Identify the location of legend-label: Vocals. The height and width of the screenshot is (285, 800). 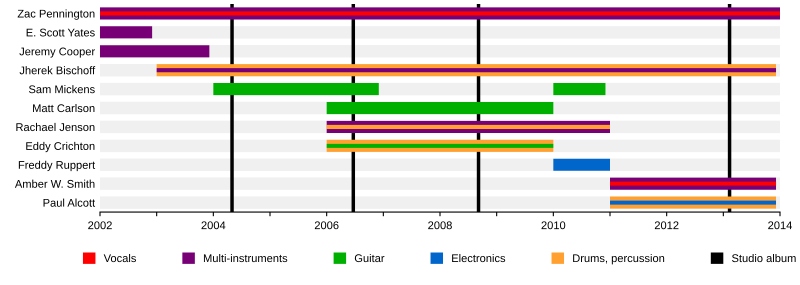
(120, 258).